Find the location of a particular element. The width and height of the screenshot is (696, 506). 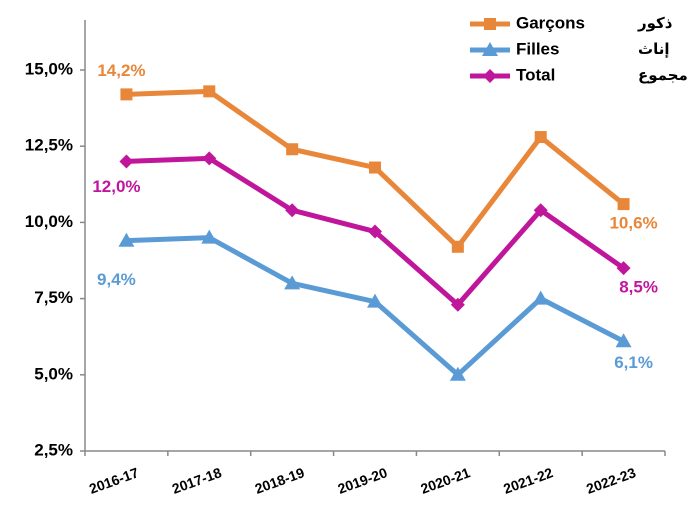

y-tick-label: 12,5% is located at coordinates (49, 145).